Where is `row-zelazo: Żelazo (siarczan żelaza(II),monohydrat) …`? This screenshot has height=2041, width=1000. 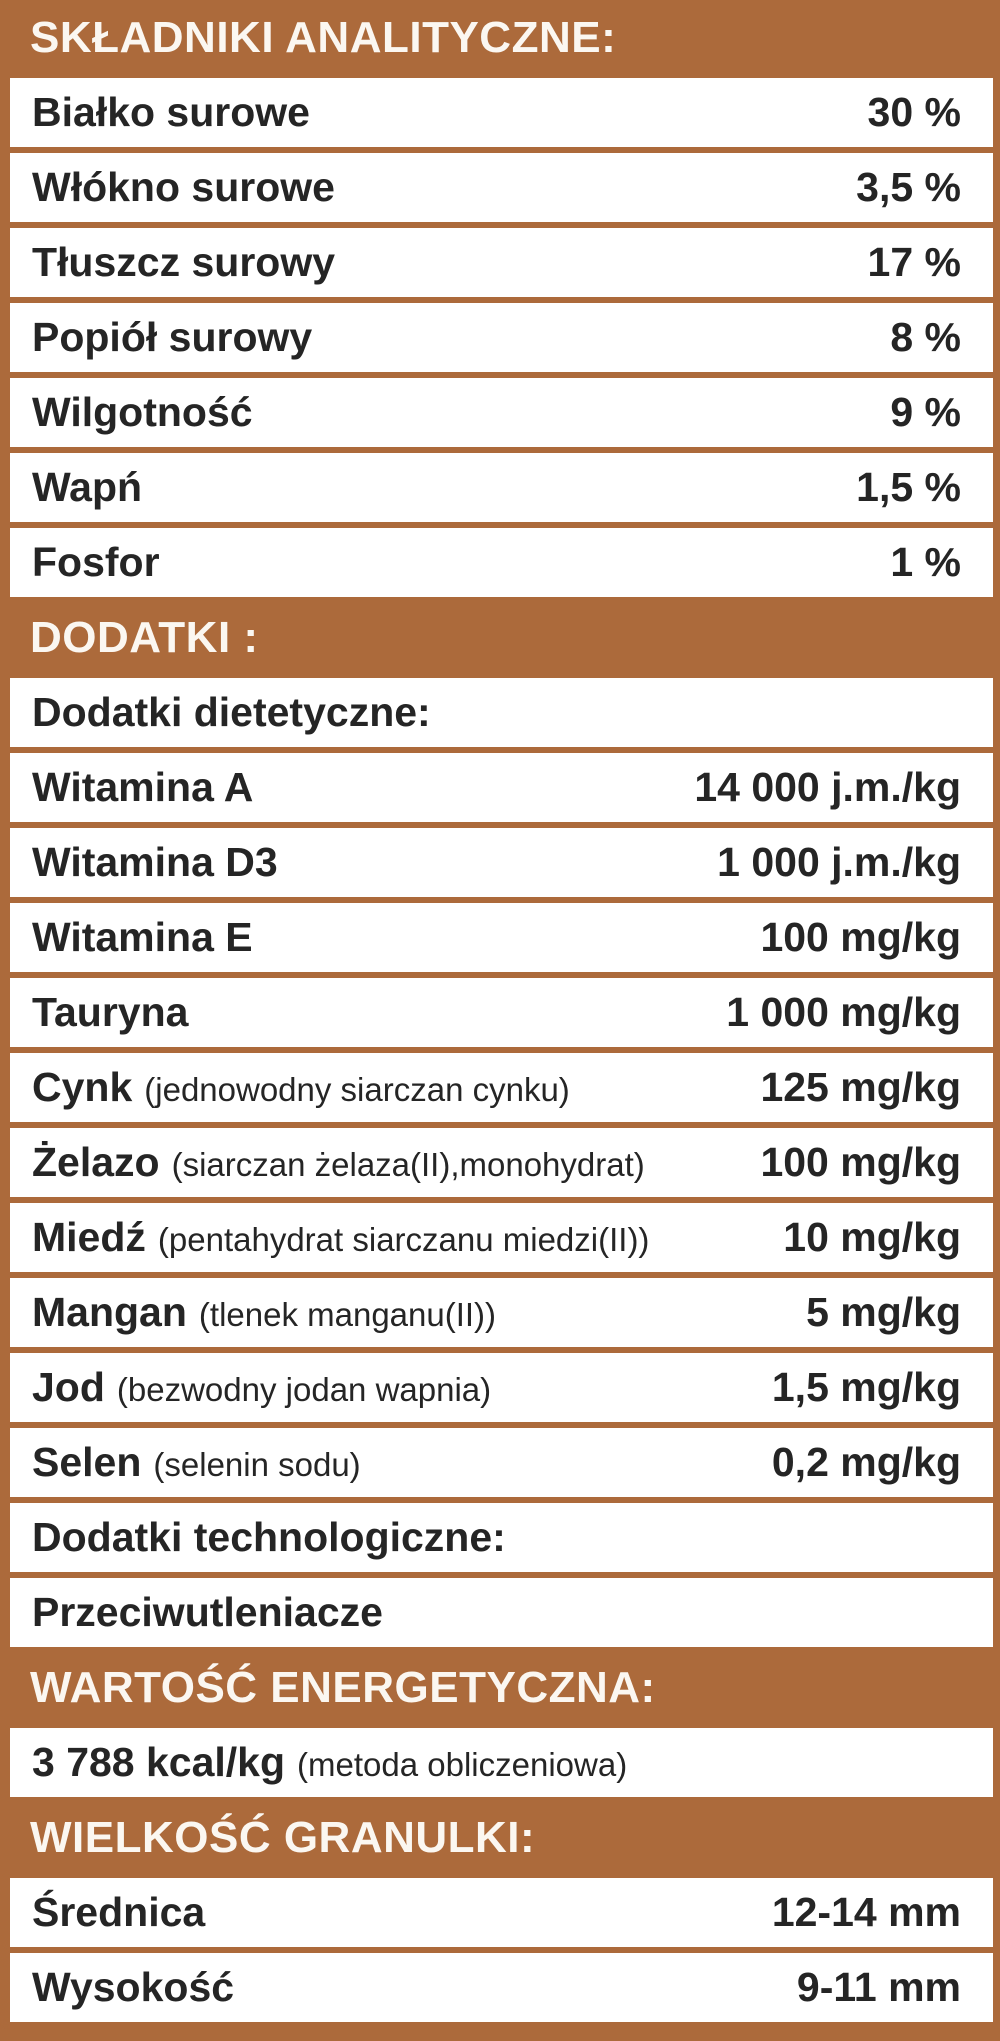
row-zelazo: Żelazo (siarczan żelaza(II),monohydrat) … is located at coordinates (501, 1162).